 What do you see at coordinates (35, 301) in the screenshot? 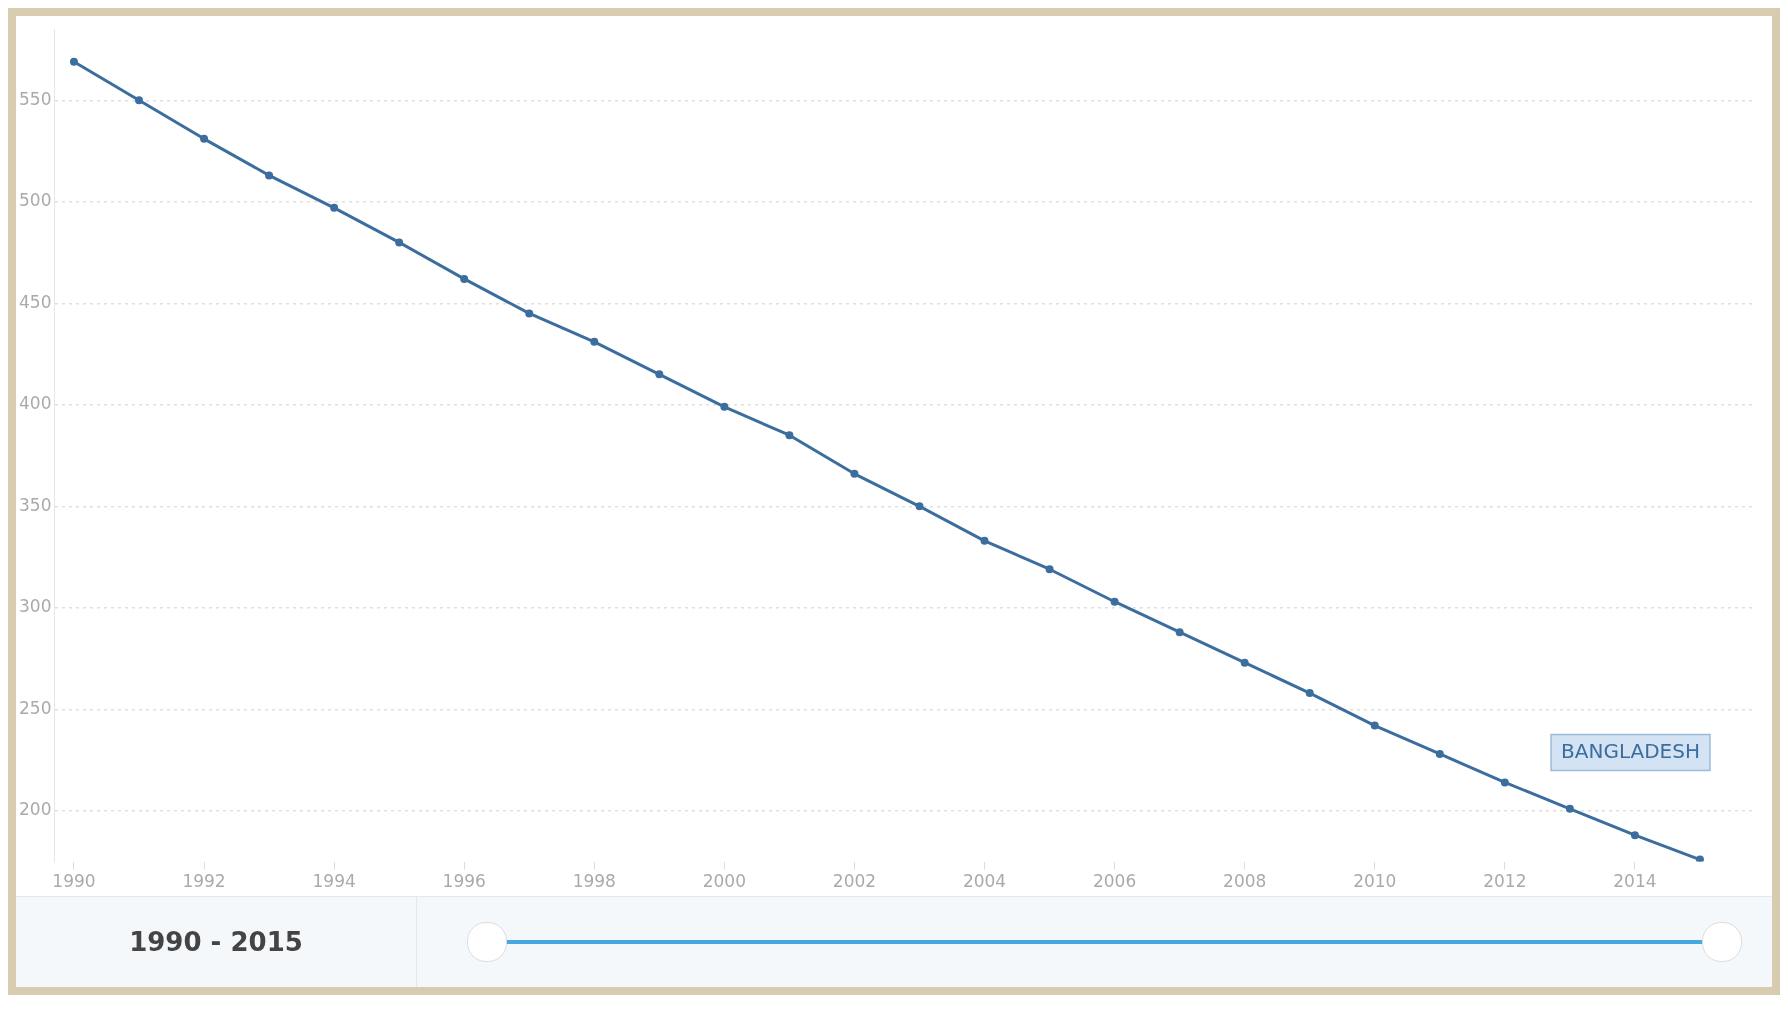
I see `y-tick-label: 450` at bounding box center [35, 301].